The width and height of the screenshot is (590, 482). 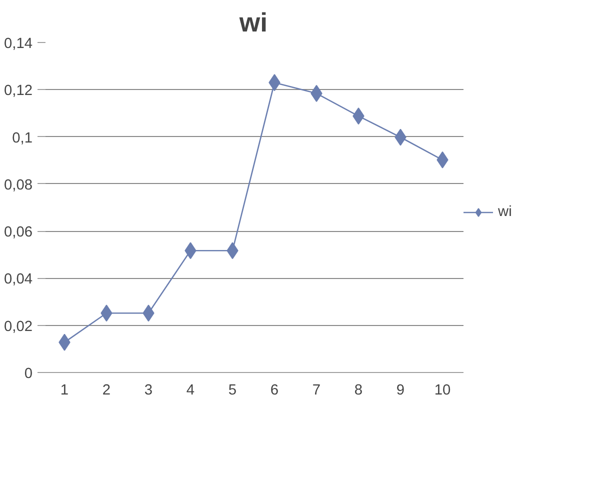 What do you see at coordinates (18, 185) in the screenshot?
I see `y-tick-label: 0,08` at bounding box center [18, 185].